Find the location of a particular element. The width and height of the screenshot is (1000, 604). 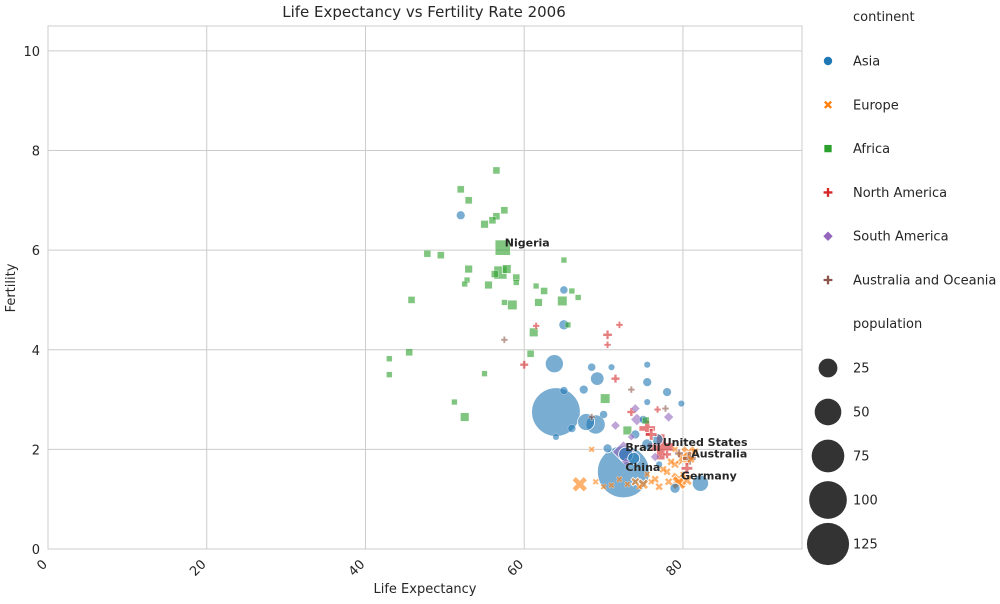

legend-size-label: 100 is located at coordinates (865, 501).